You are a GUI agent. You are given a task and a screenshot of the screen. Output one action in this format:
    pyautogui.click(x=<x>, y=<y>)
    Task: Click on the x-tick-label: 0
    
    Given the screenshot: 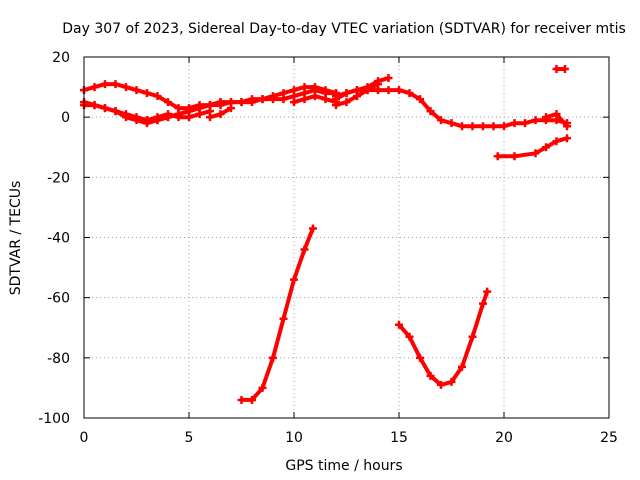 What is the action you would take?
    pyautogui.click(x=84, y=438)
    